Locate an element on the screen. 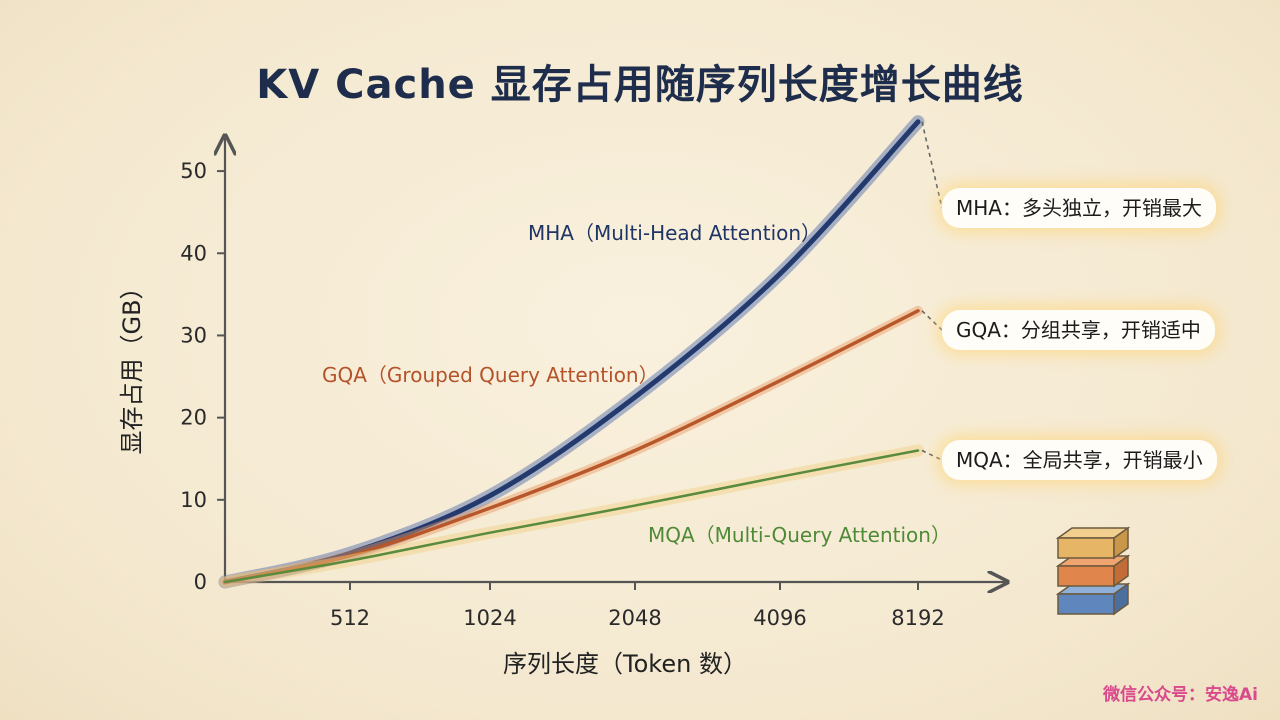 The height and width of the screenshot is (720, 1280). series-label-gqa: GQA（Grouped Query Attention） is located at coordinates (490, 375).